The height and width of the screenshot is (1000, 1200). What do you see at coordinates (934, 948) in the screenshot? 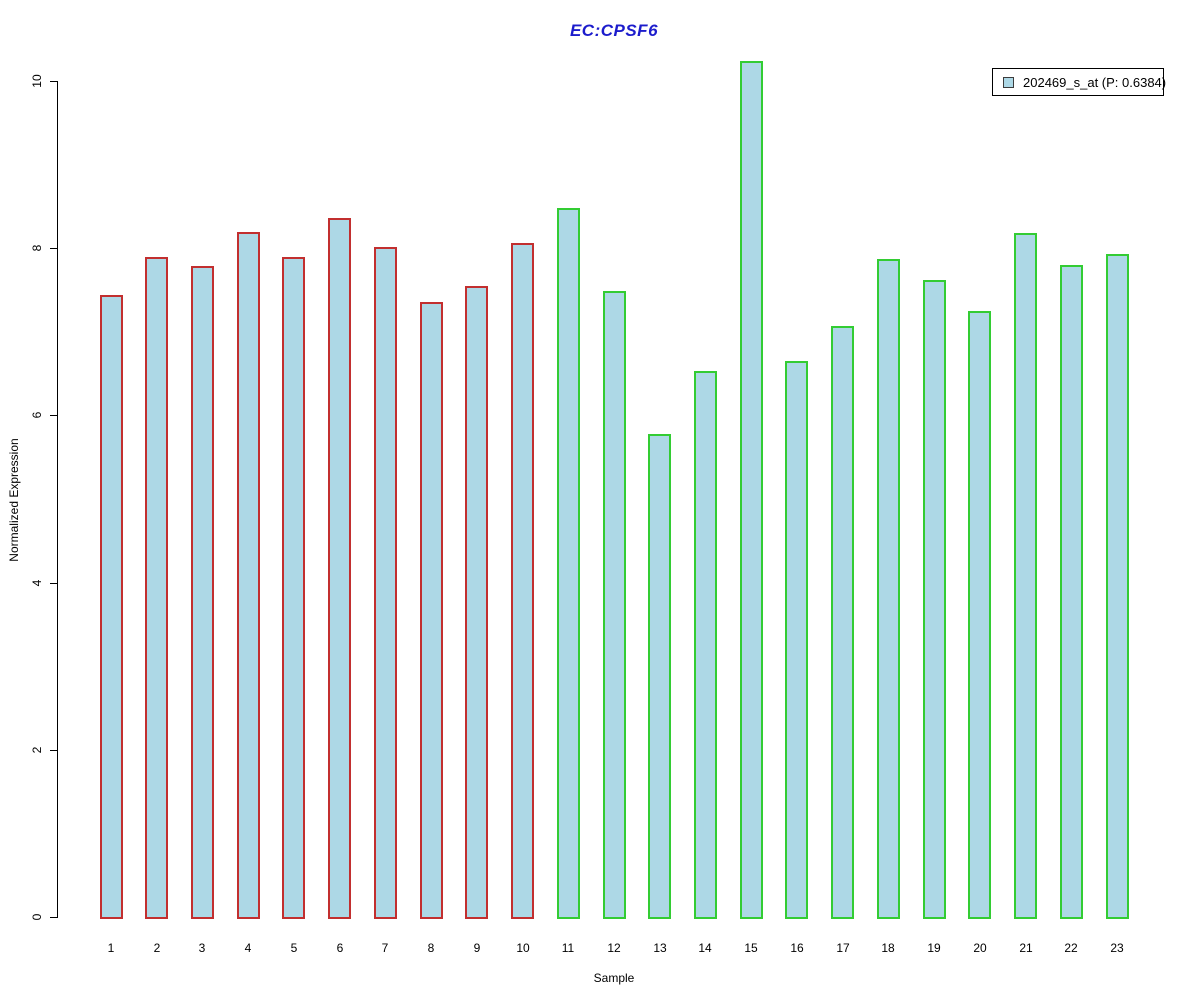
I see `x-tick-label-19: 19` at bounding box center [934, 948].